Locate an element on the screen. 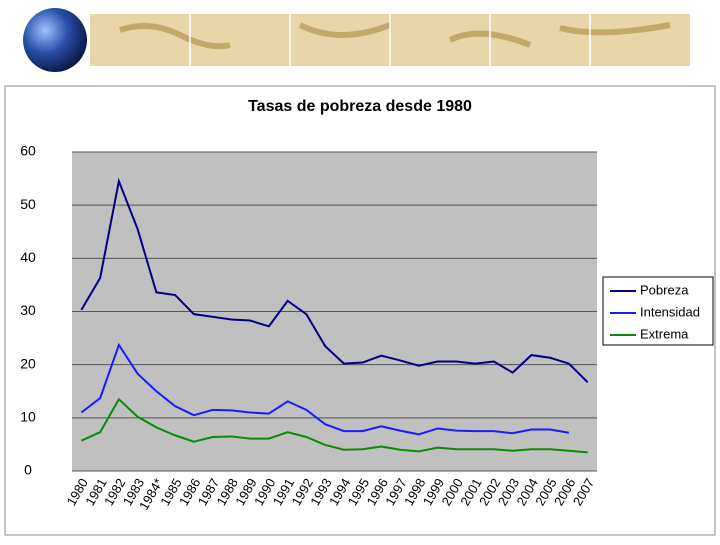 This screenshot has height=545, width=720. legend-label: Extrema is located at coordinates (664, 333).